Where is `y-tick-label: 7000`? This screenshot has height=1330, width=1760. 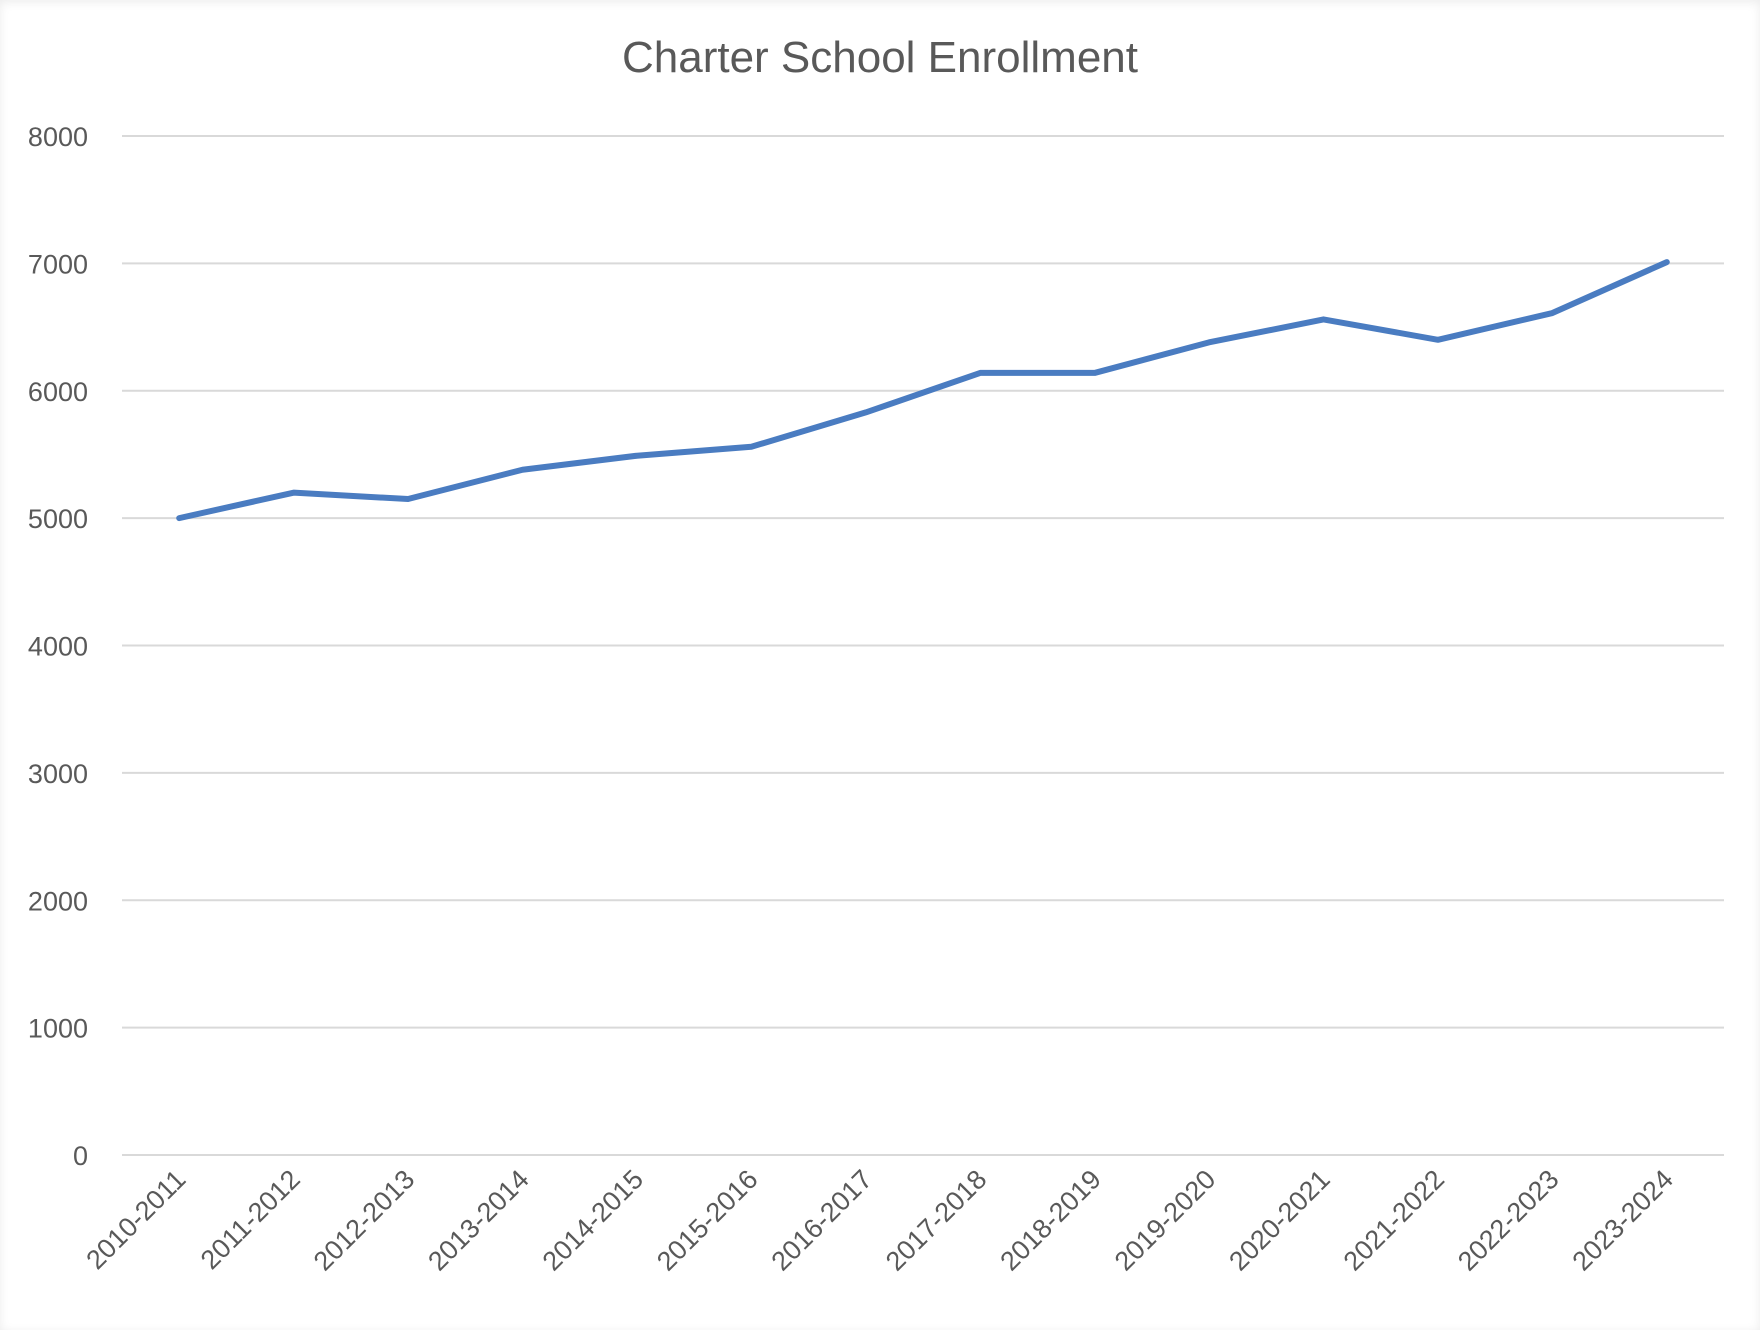 y-tick-label: 7000 is located at coordinates (58, 264).